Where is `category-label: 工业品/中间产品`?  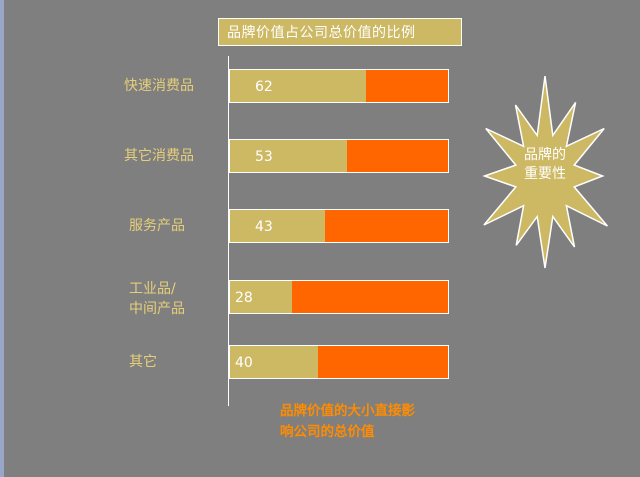 category-label: 工业品/中间产品 is located at coordinates (157, 299).